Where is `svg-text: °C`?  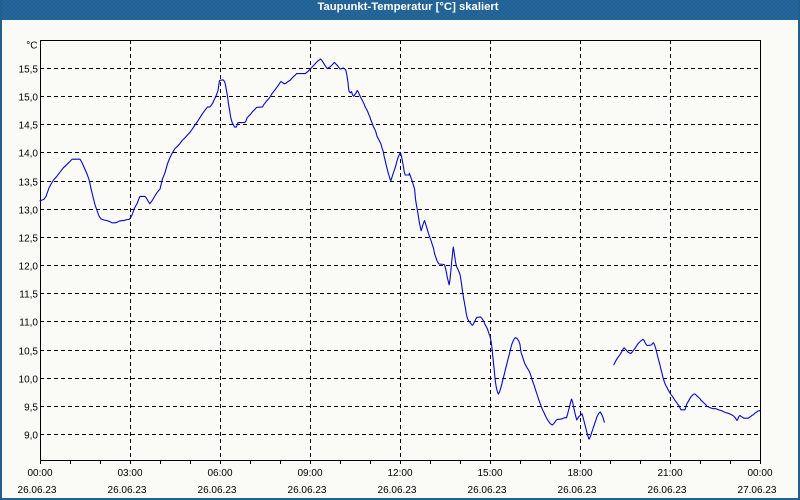 svg-text: °C is located at coordinates (31, 46).